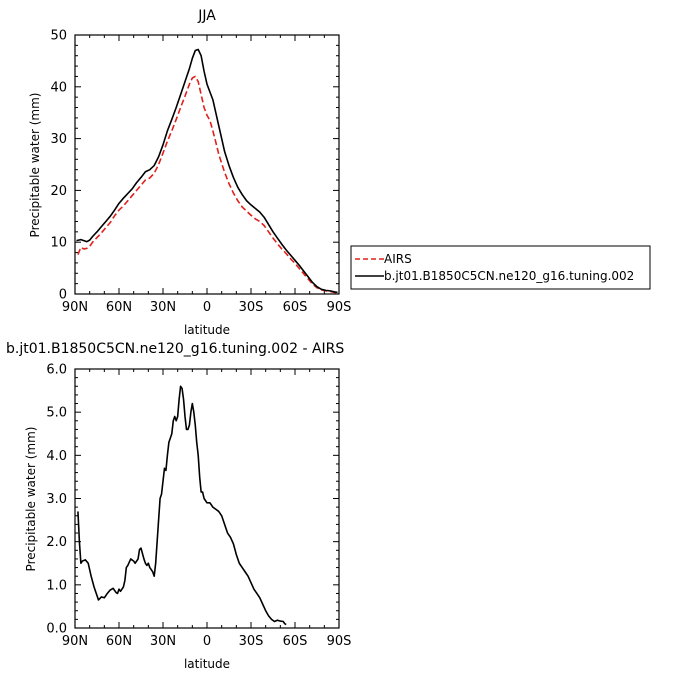  I want to click on y-tick-label: 3.0, so click(56, 499).